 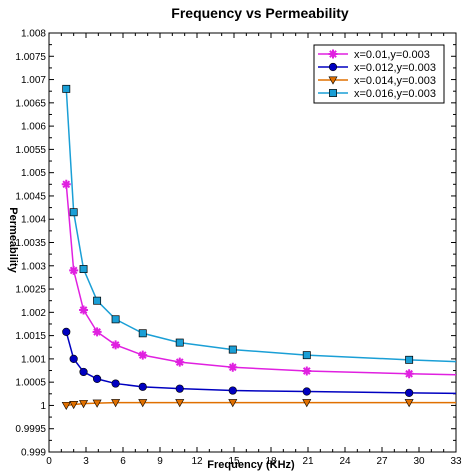 What do you see at coordinates (251, 465) in the screenshot?
I see `x-axis-label: Frequency (KHz)` at bounding box center [251, 465].